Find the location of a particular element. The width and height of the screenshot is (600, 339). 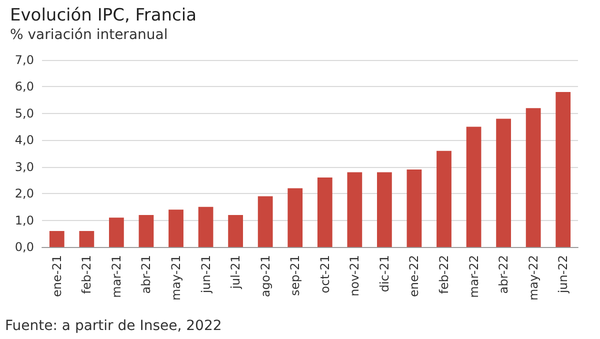

x-tick-label: may-22 is located at coordinates (533, 278).